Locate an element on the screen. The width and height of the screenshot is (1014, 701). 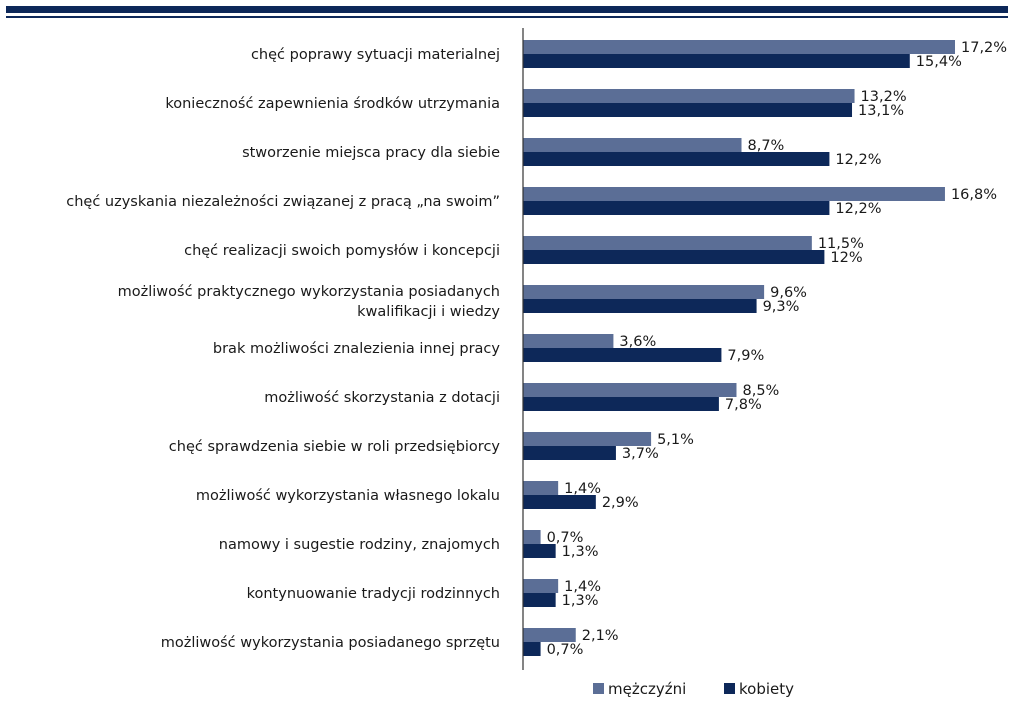
value-label-men: 17,2% is located at coordinates (984, 48).